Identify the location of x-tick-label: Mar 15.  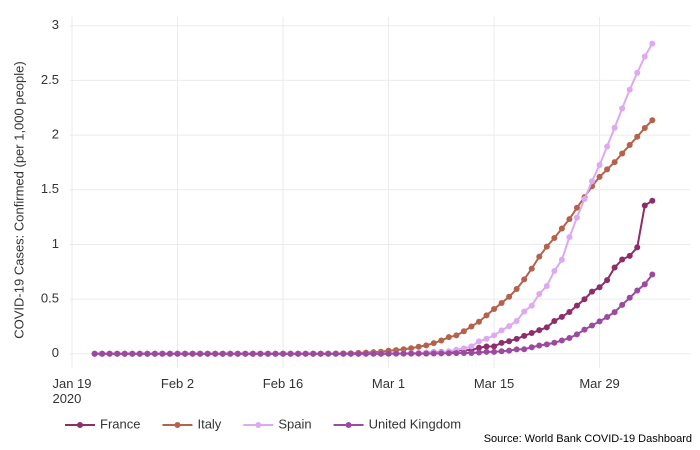
(494, 383).